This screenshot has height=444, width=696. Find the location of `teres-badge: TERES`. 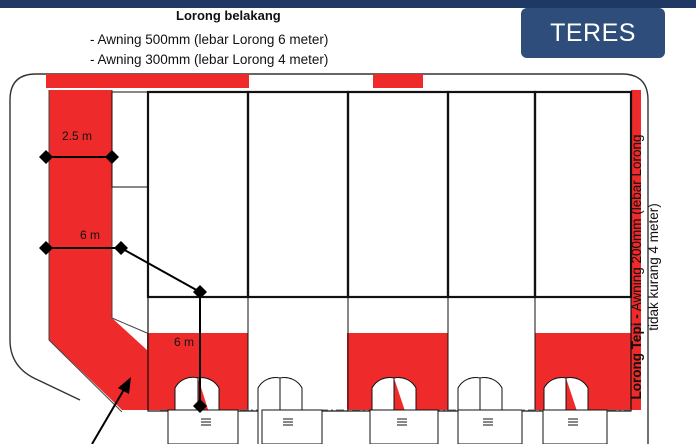

teres-badge: TERES is located at coordinates (593, 33).